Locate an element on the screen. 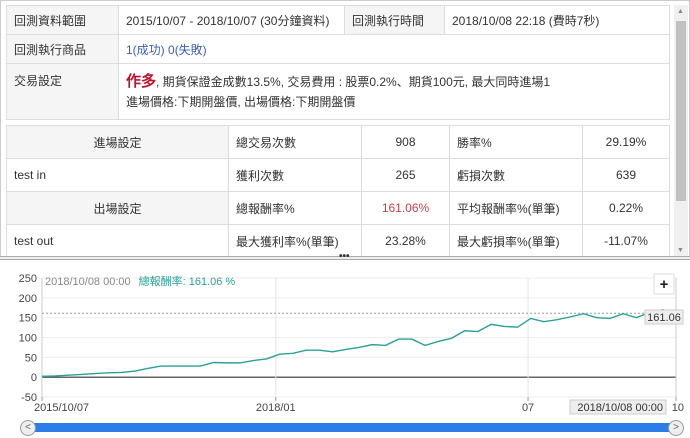  stat-value: 0.22% is located at coordinates (626, 208).